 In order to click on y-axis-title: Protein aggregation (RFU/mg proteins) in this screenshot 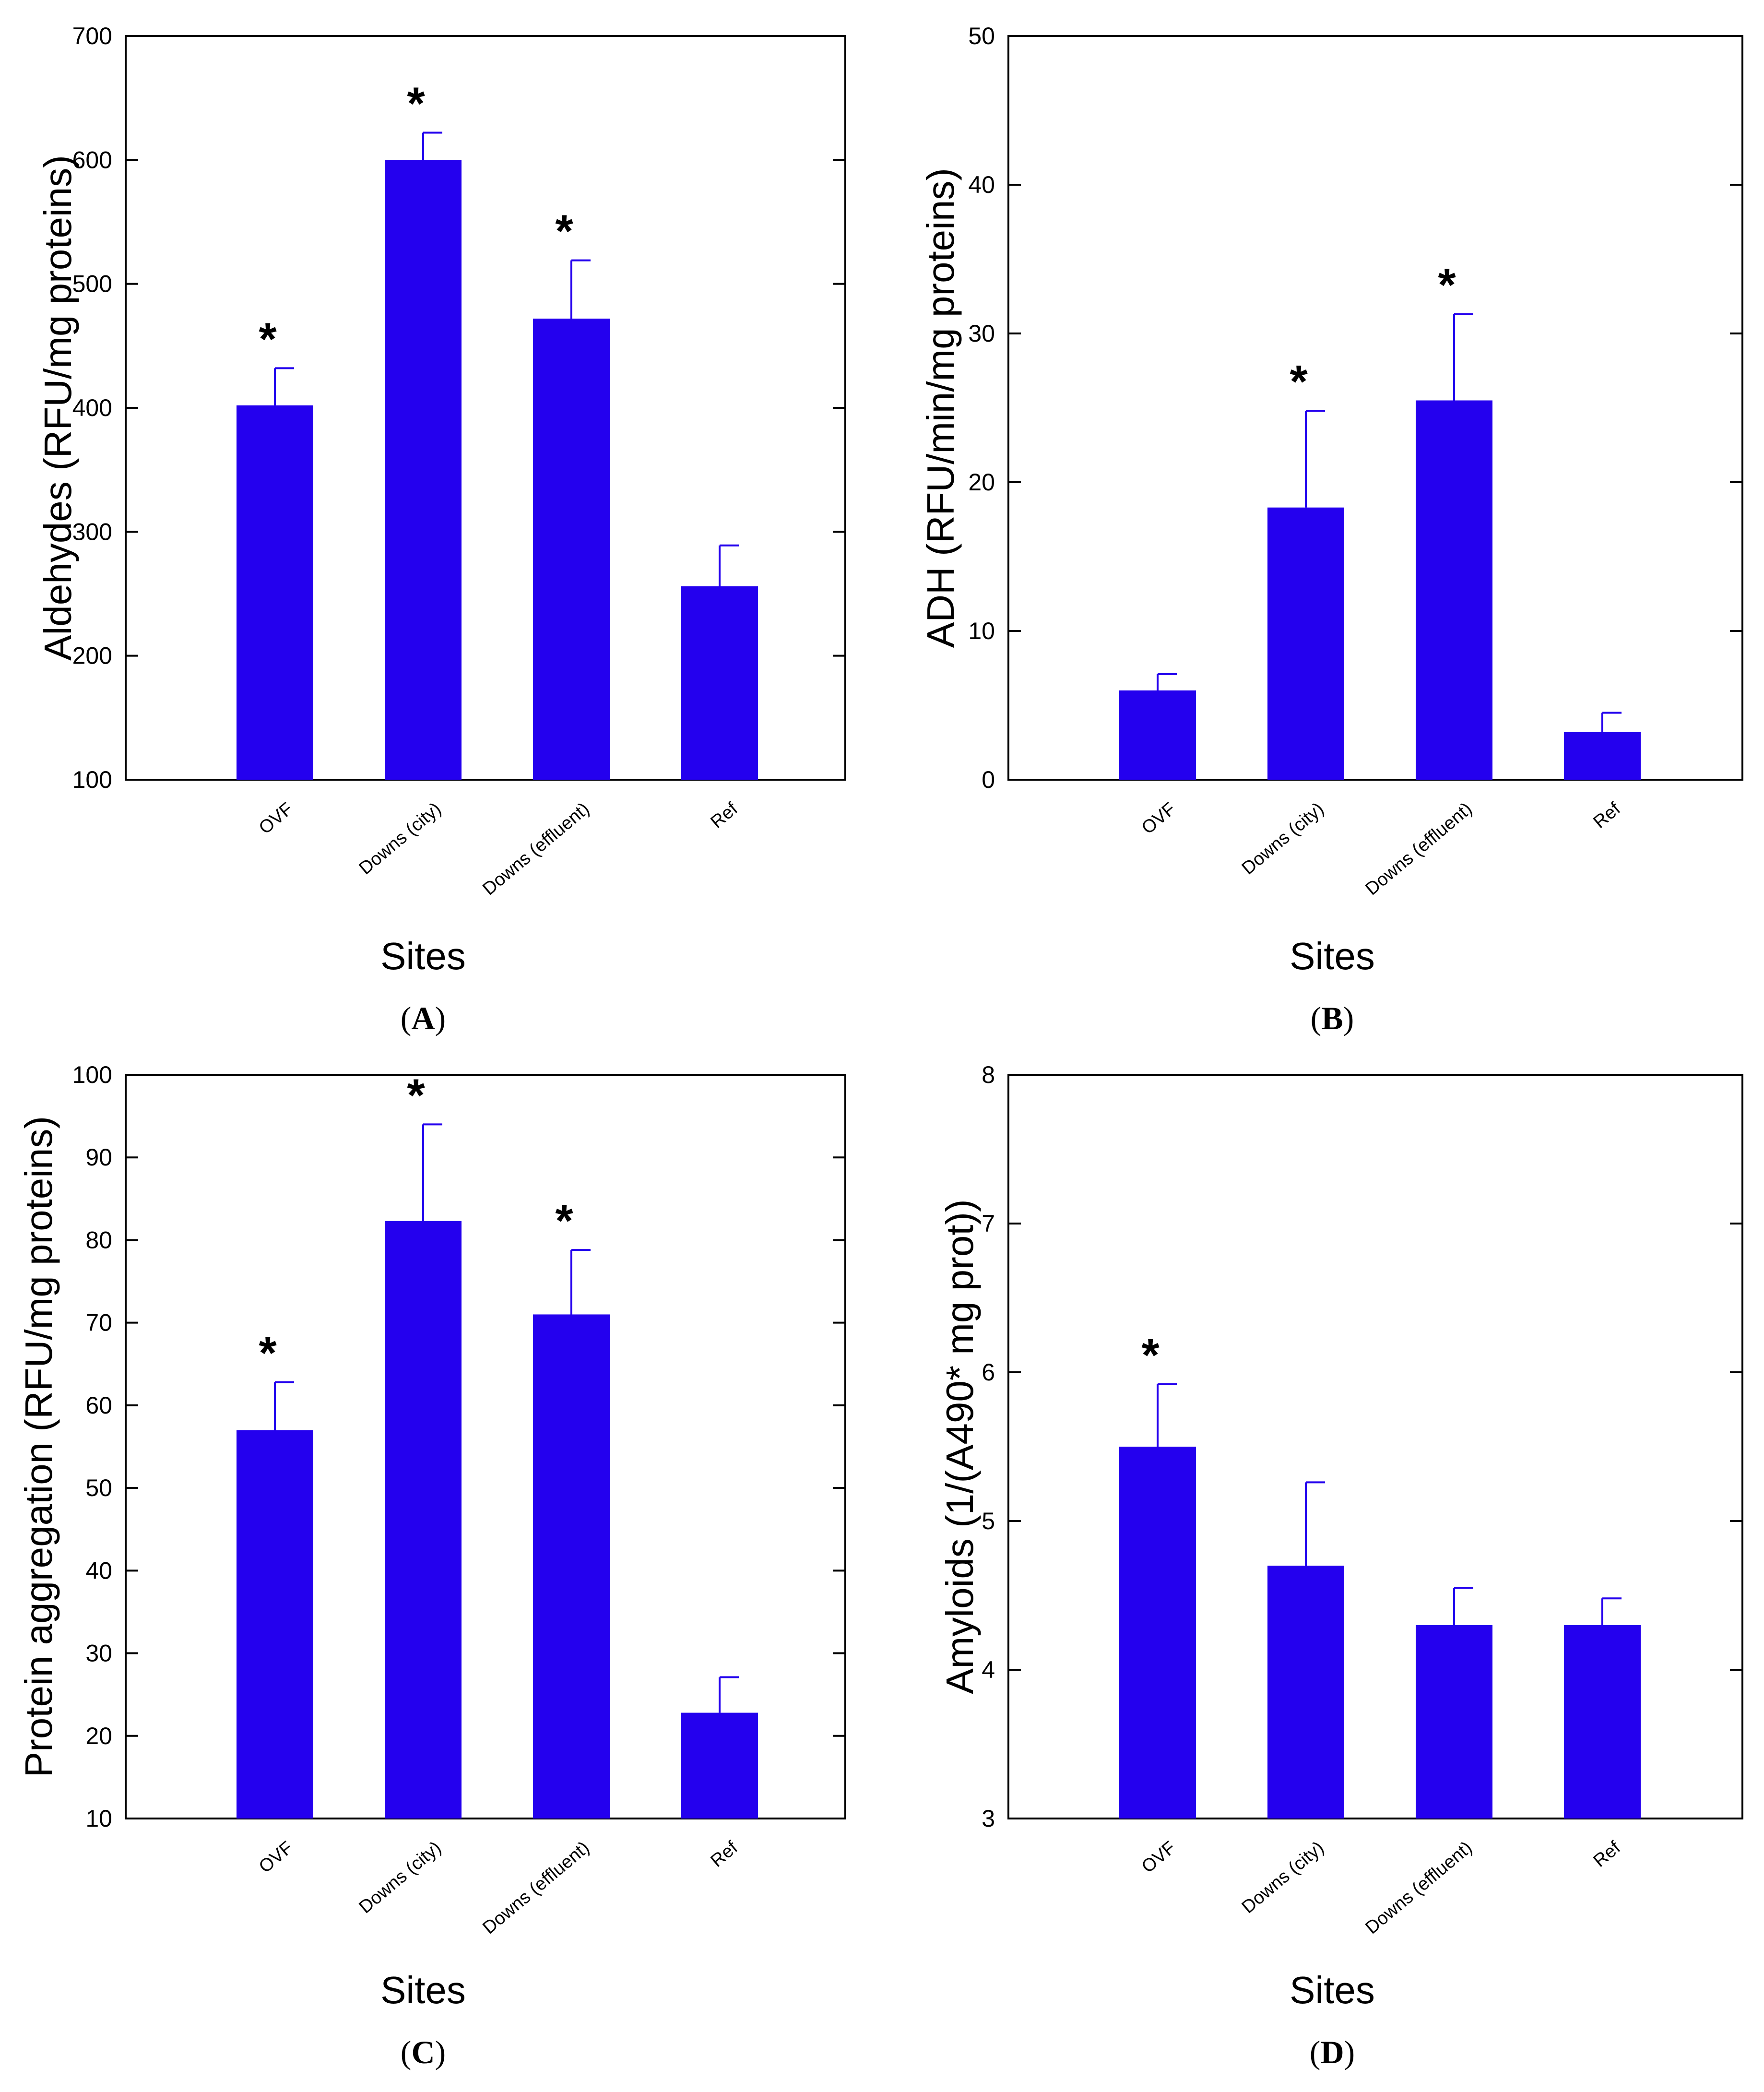, I will do `click(38, 1447)`.